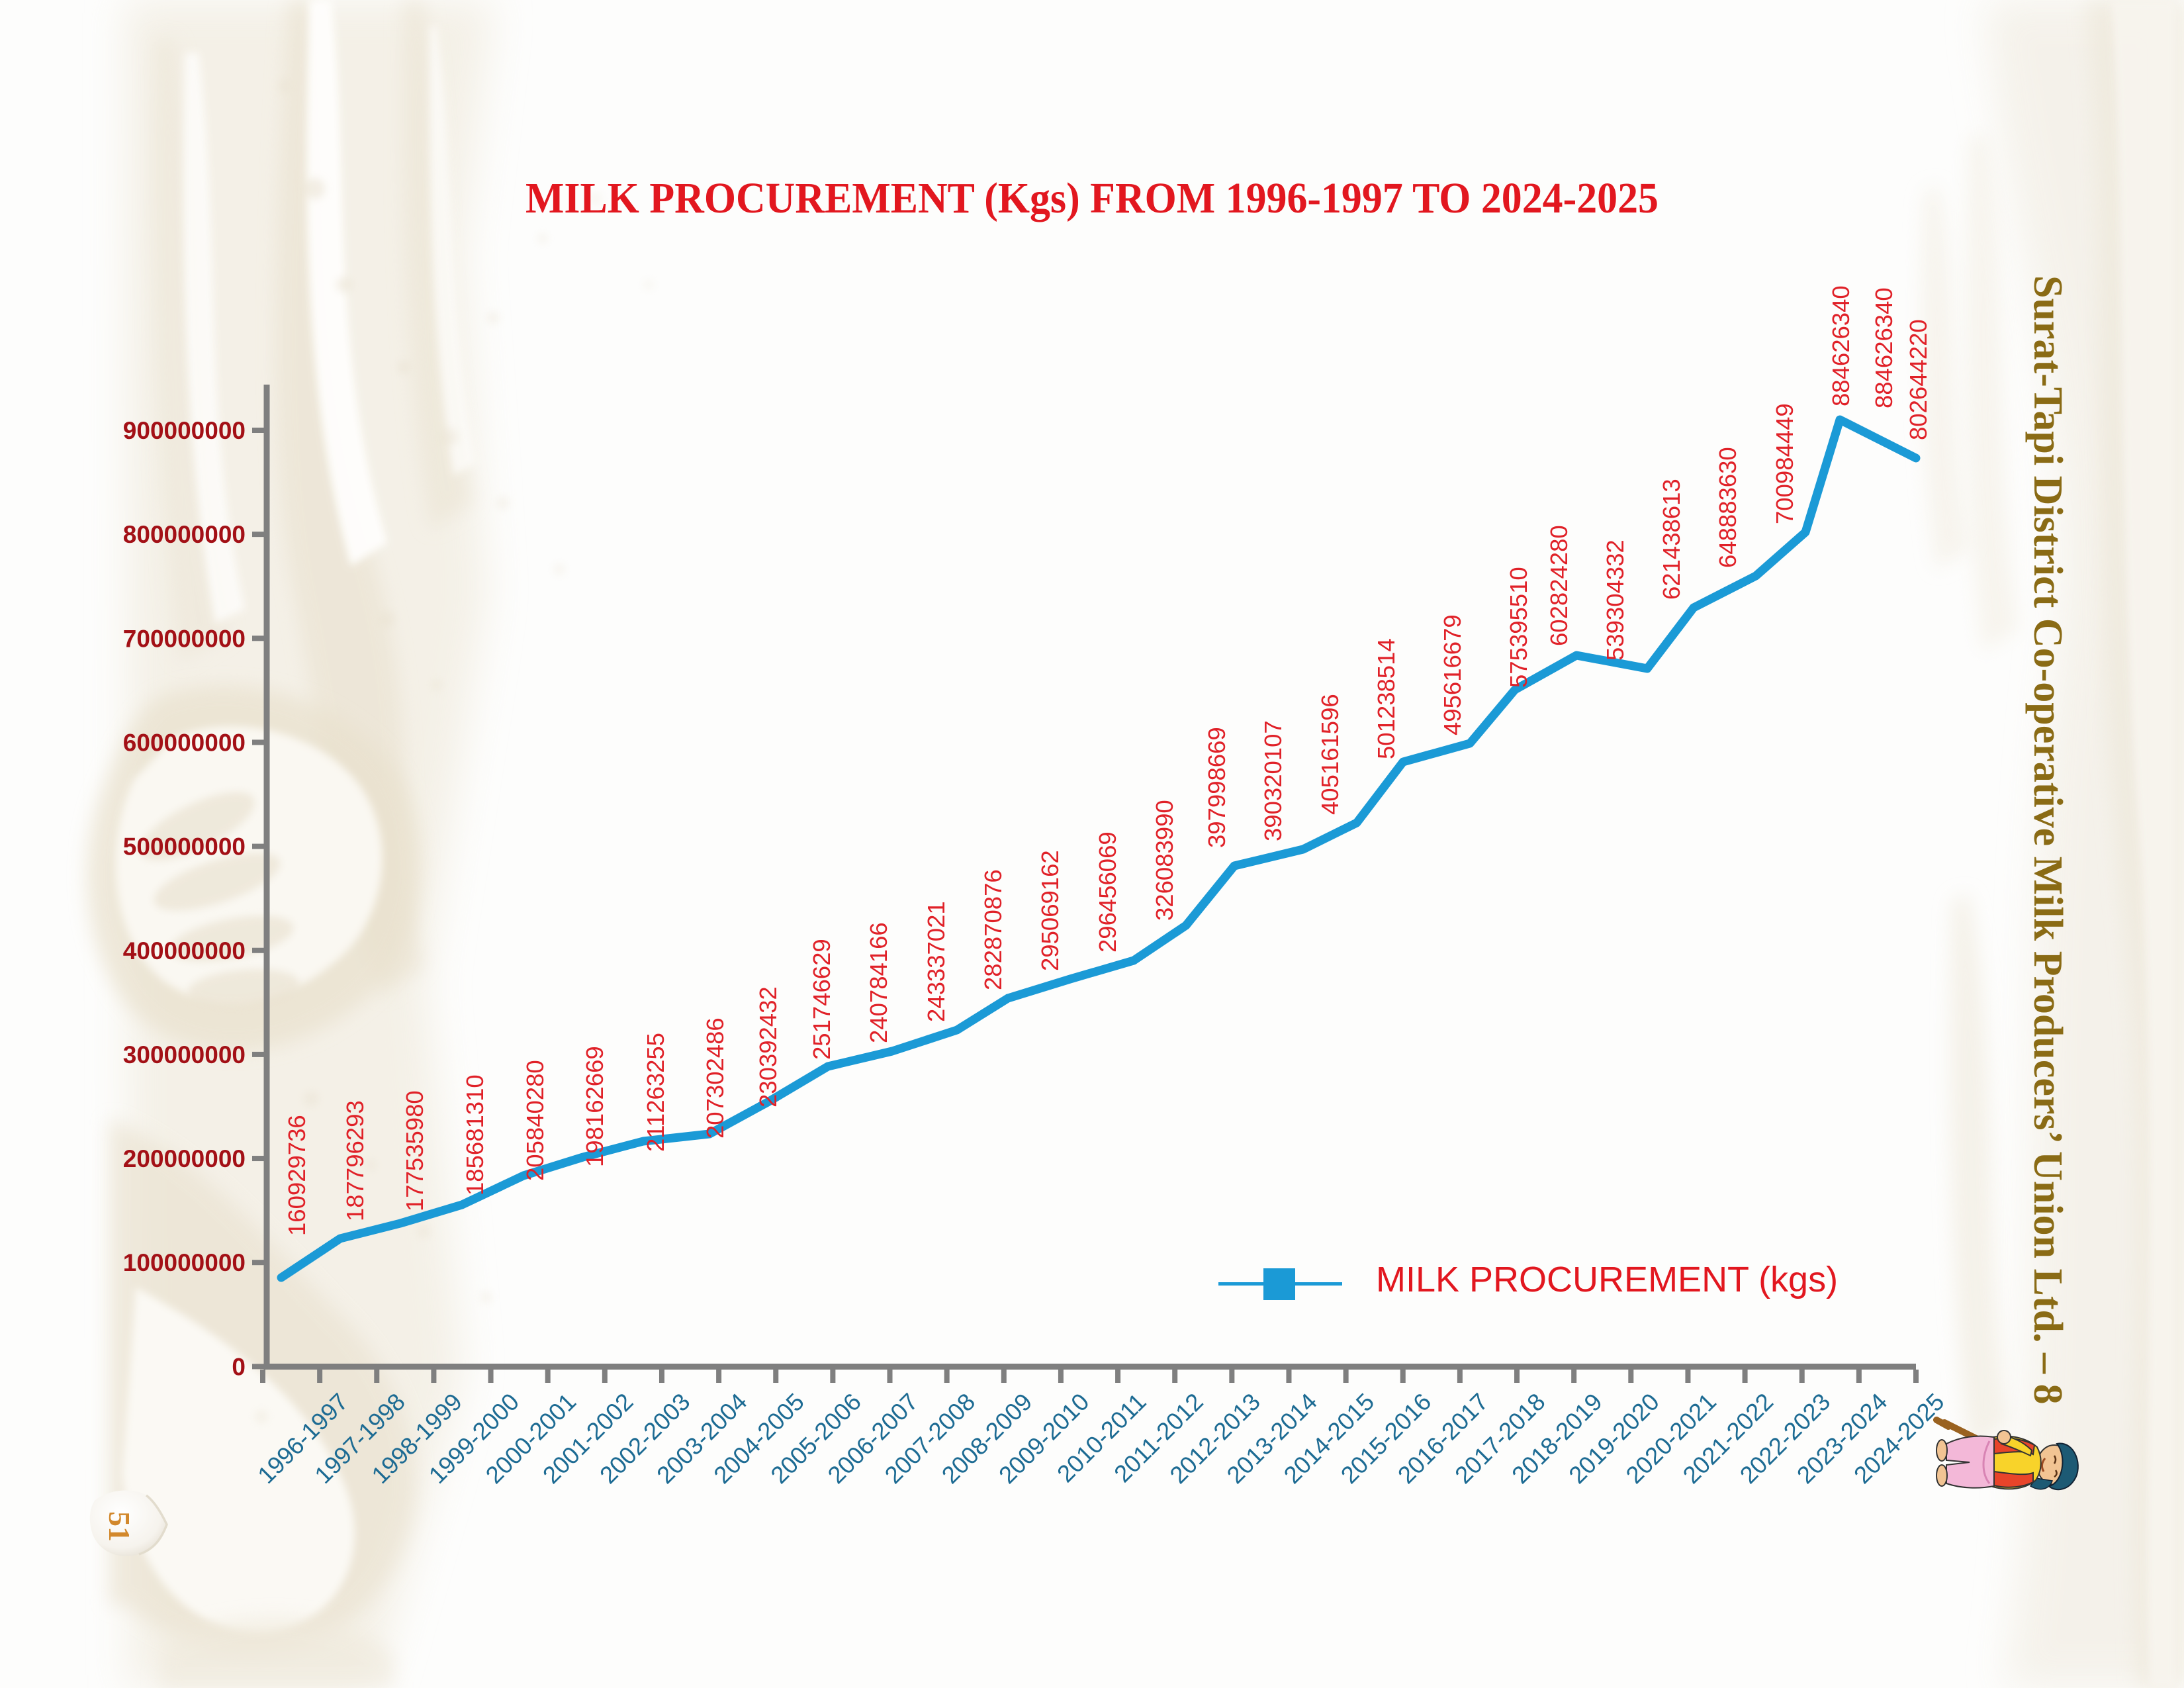 This screenshot has width=2184, height=1688. What do you see at coordinates (1164, 860) in the screenshot?
I see `svg-text: 326083990` at bounding box center [1164, 860].